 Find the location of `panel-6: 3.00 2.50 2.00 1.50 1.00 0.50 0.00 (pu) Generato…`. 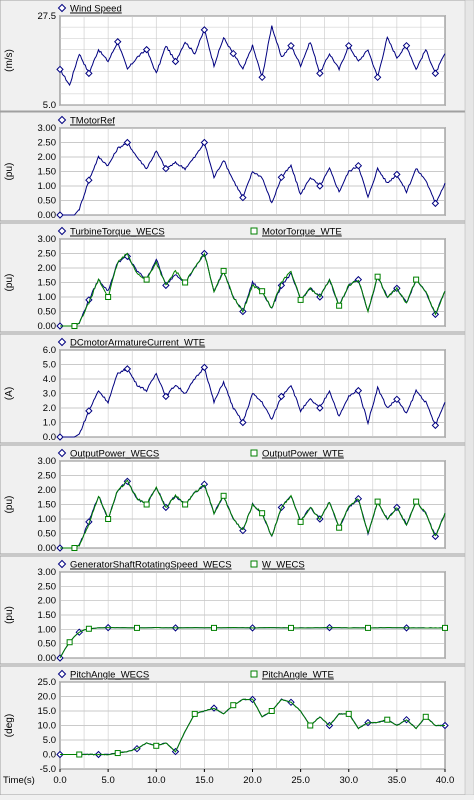

panel-6: 3.00 2.50 2.00 1.50 1.00 0.50 0.00 (pu) Generato… is located at coordinates (237, 610).